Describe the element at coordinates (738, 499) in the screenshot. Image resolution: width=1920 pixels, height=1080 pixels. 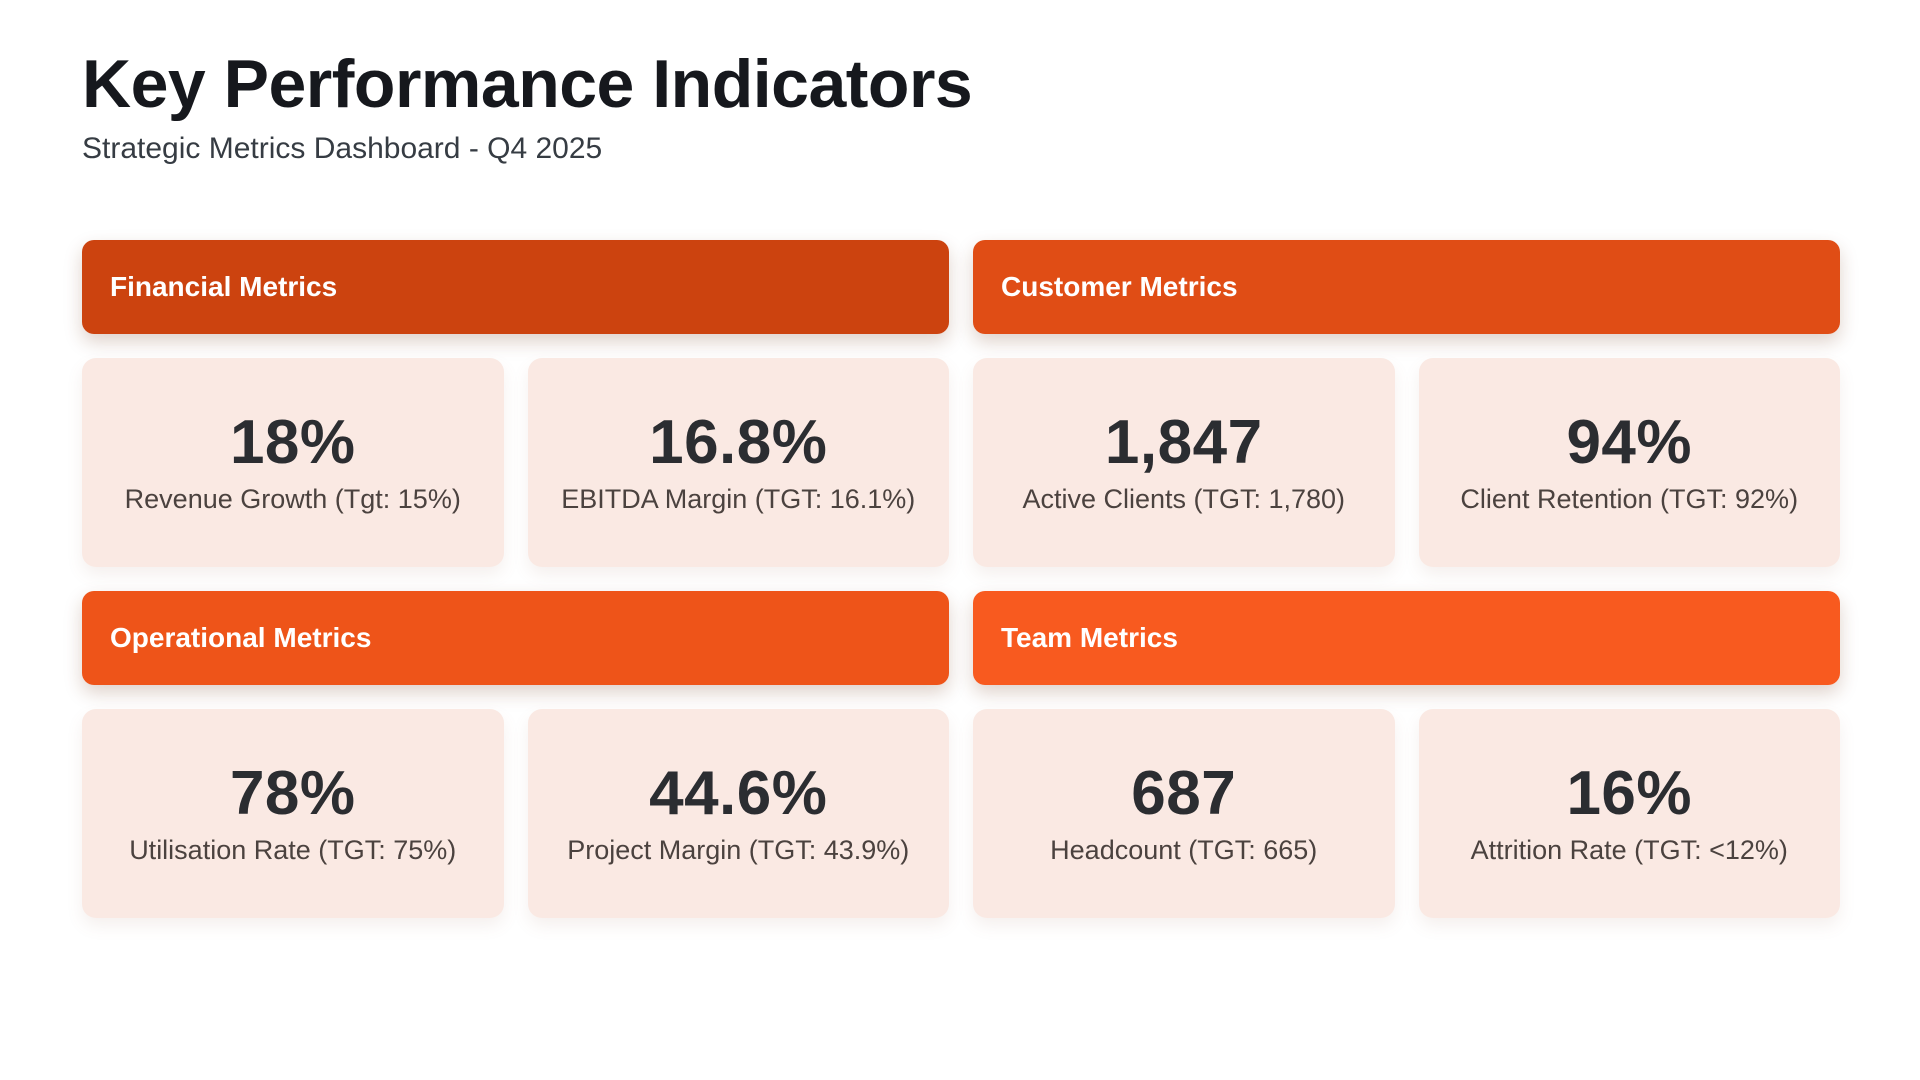
I see `metric-label: EBITDA Margin (TGT: 16.1%)` at that location.